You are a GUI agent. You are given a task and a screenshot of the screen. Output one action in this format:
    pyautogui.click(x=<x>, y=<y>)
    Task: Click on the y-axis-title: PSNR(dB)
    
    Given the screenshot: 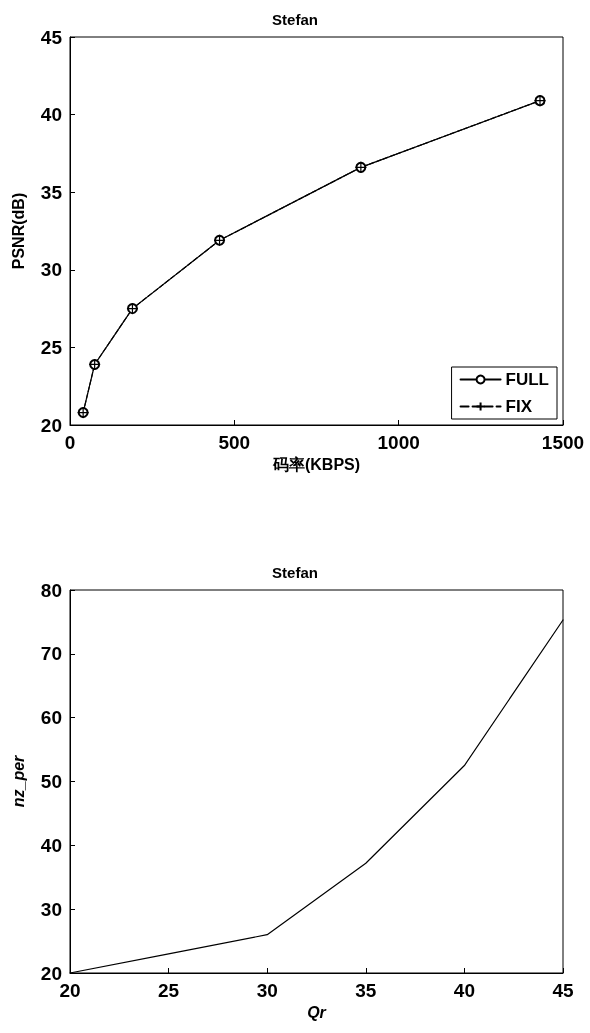 What is the action you would take?
    pyautogui.click(x=18, y=231)
    